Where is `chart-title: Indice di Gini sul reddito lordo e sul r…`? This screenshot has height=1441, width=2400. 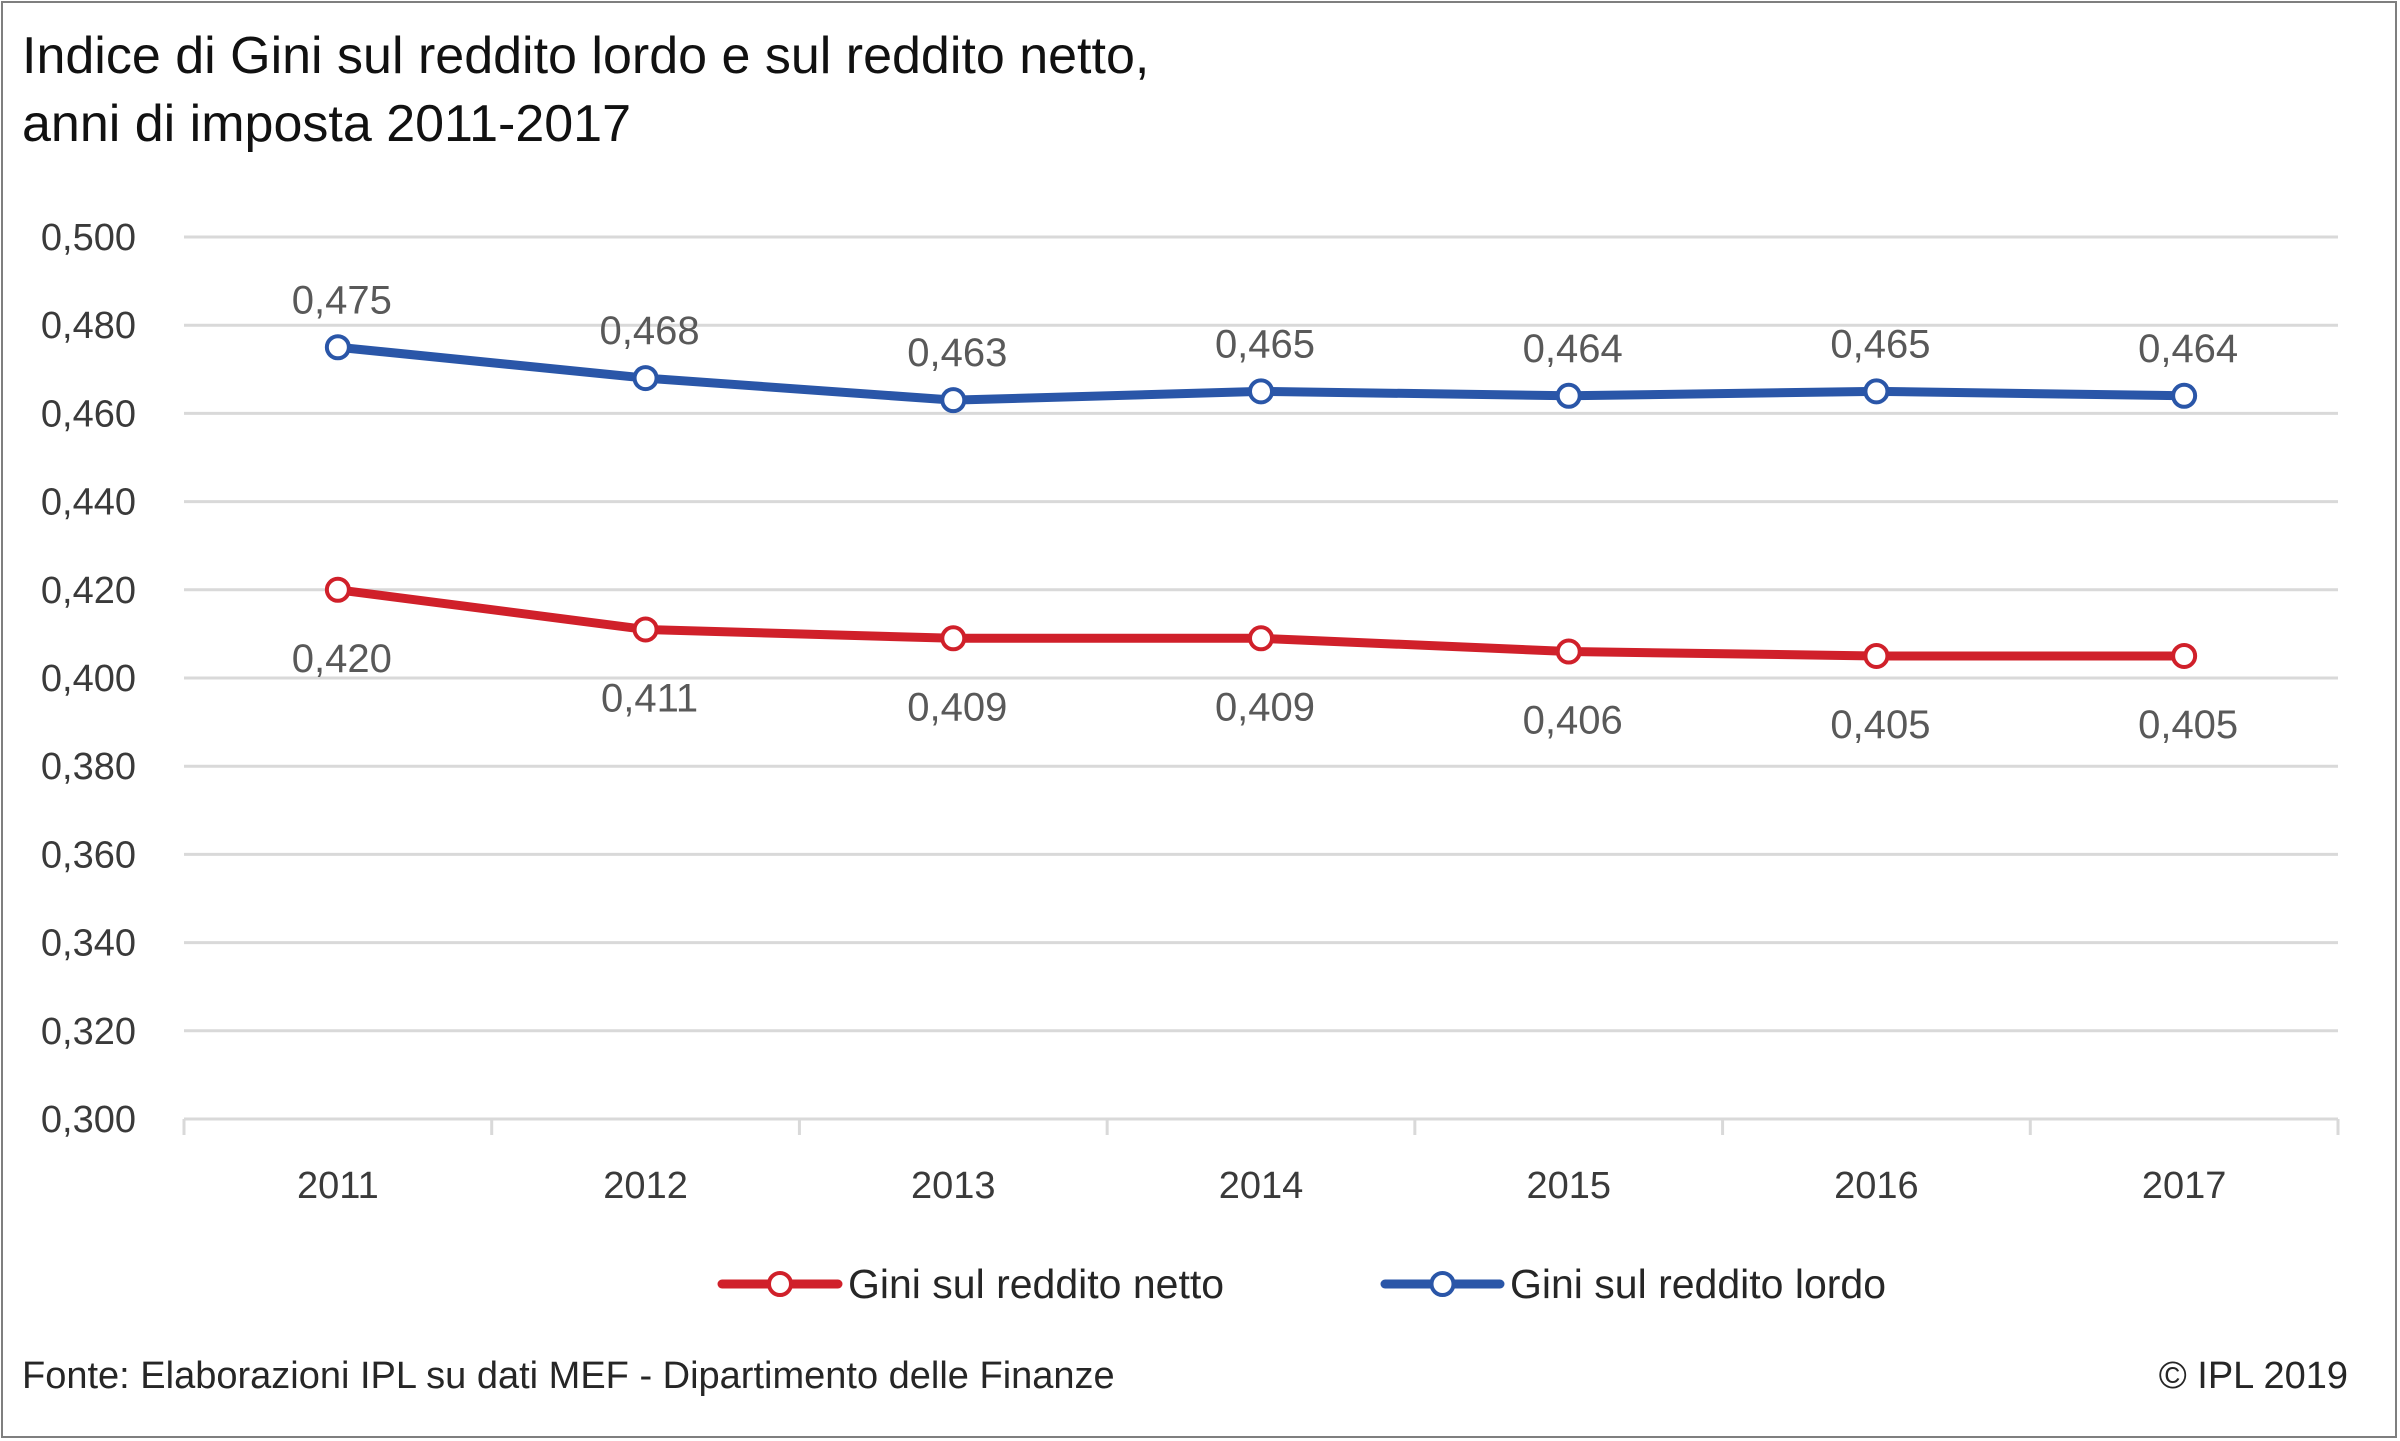 chart-title: Indice di Gini sul reddito lordo e sul r… is located at coordinates (585, 90).